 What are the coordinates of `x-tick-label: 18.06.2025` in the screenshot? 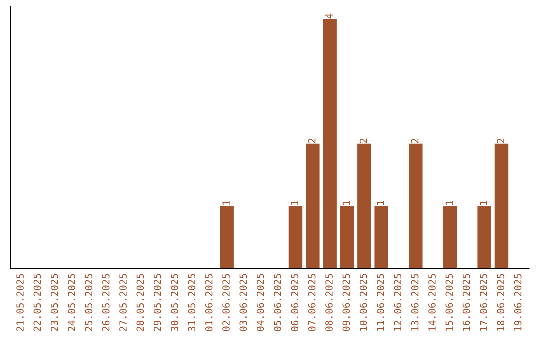 It's located at (501, 302).